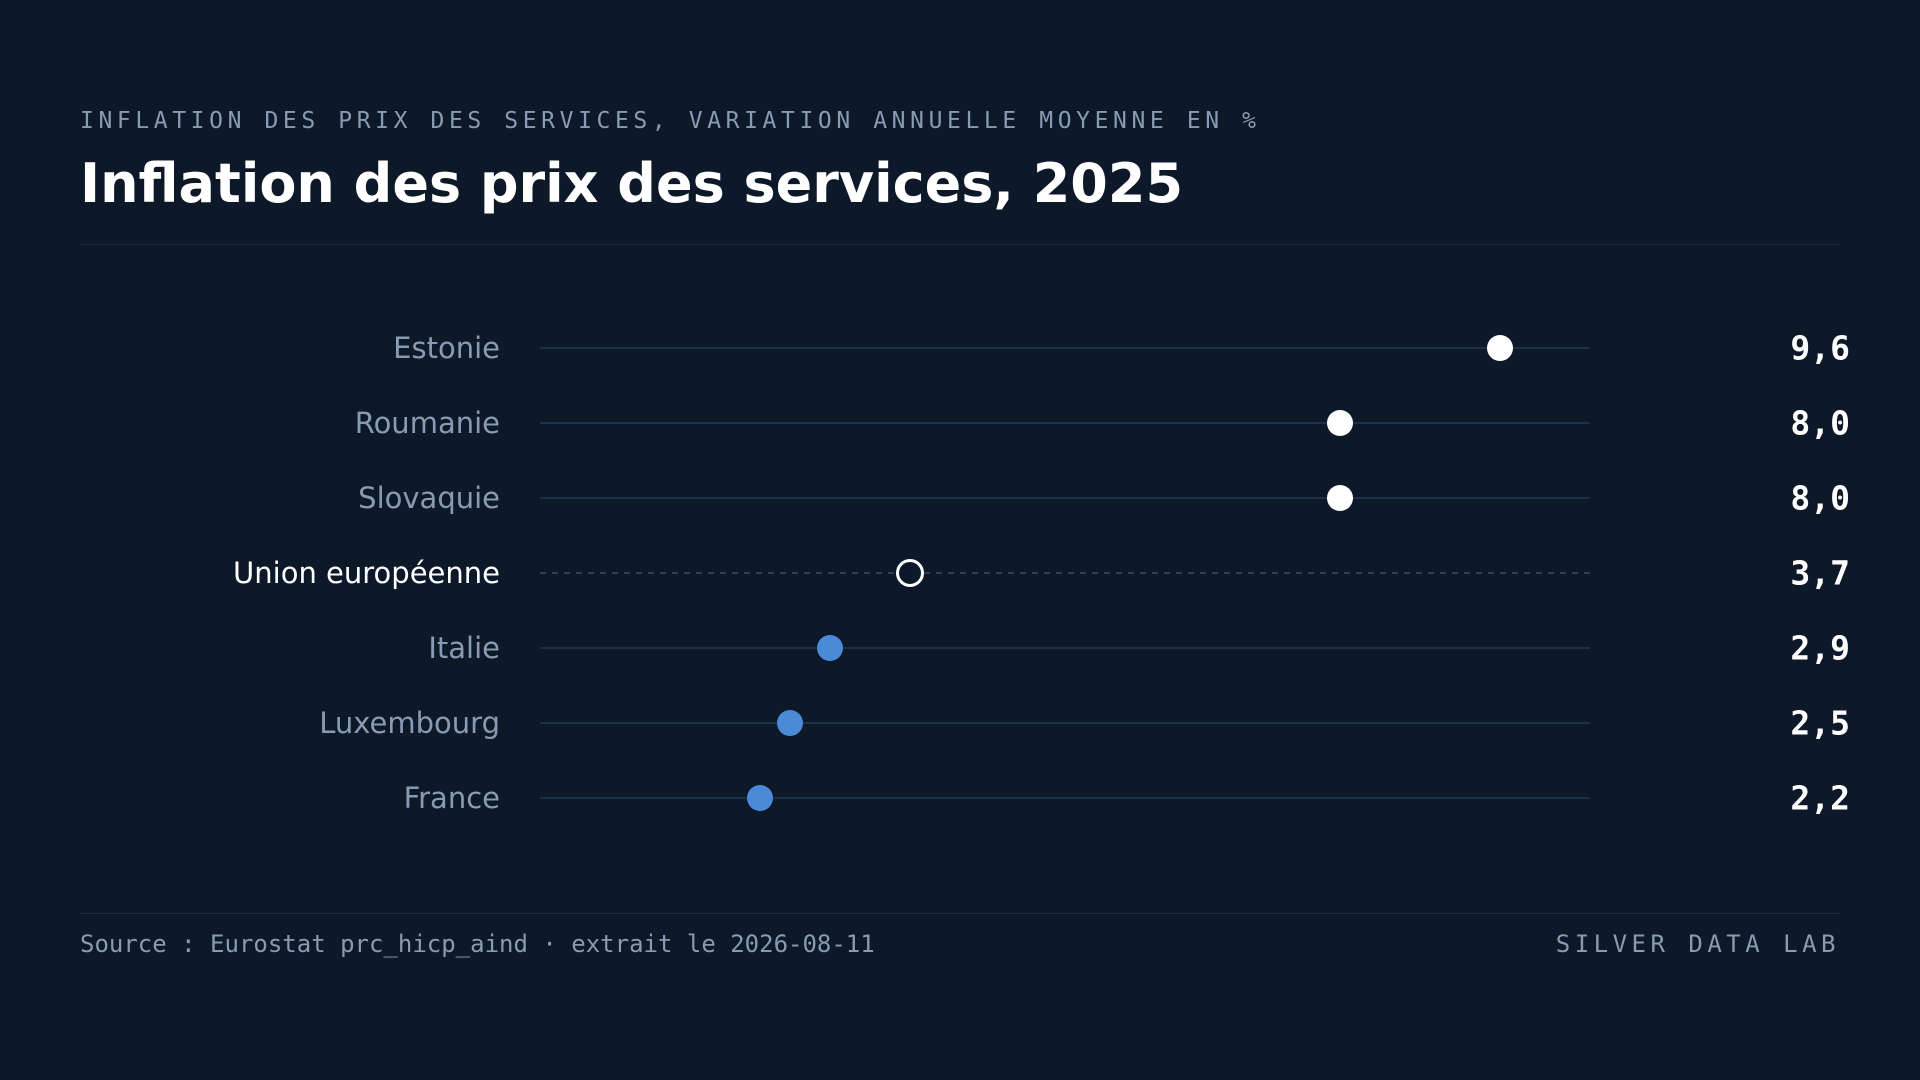  Describe the element at coordinates (790, 723) in the screenshot. I see `data-point-luxembourg` at that location.